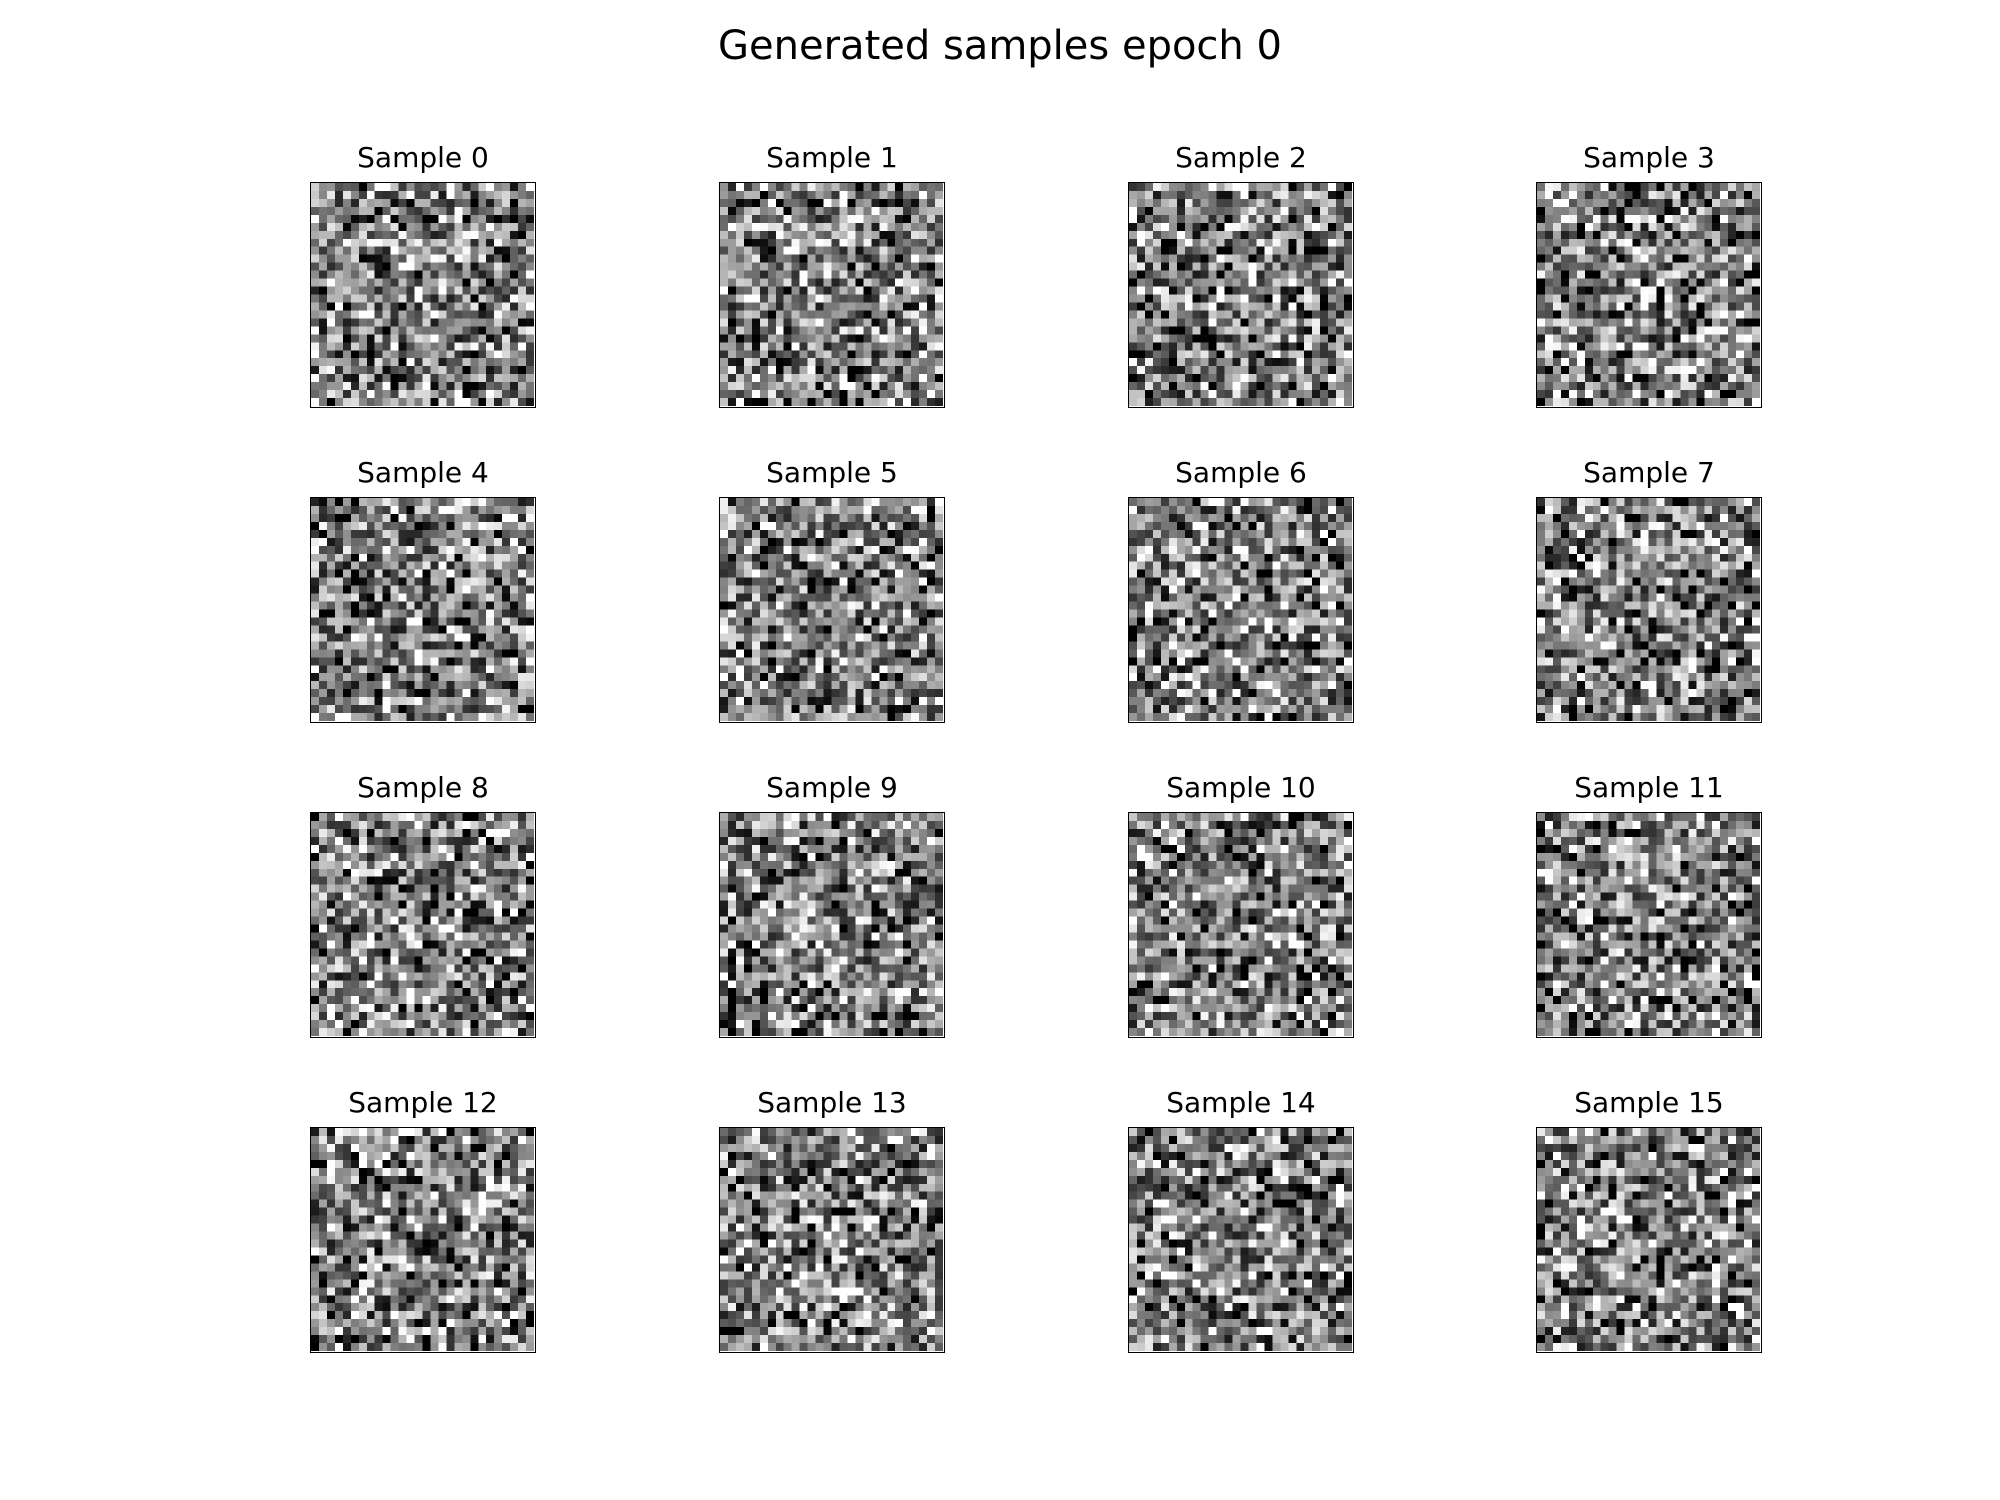 The image size is (2000, 1500). I want to click on sample-title: Sample 11, so click(1649, 787).